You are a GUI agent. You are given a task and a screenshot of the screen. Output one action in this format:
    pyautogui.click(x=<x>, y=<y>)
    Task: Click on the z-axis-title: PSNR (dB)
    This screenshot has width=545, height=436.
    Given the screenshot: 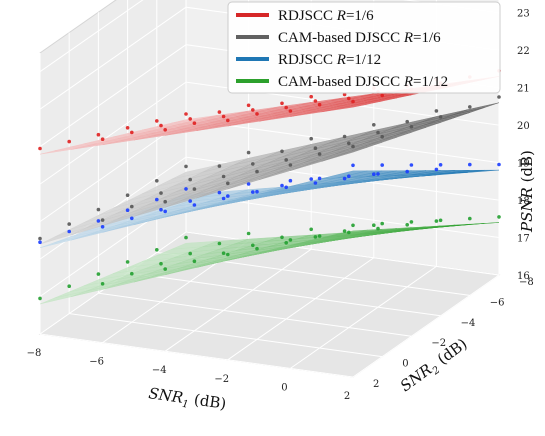 What is the action you would take?
    pyautogui.click(x=527, y=191)
    